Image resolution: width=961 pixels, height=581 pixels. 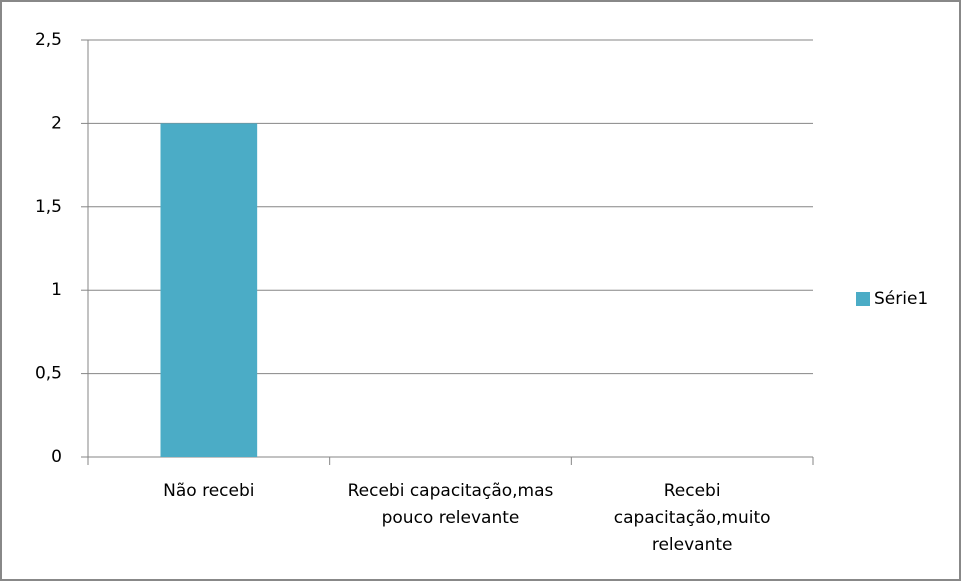 What do you see at coordinates (209, 290) in the screenshot?
I see `bar` at bounding box center [209, 290].